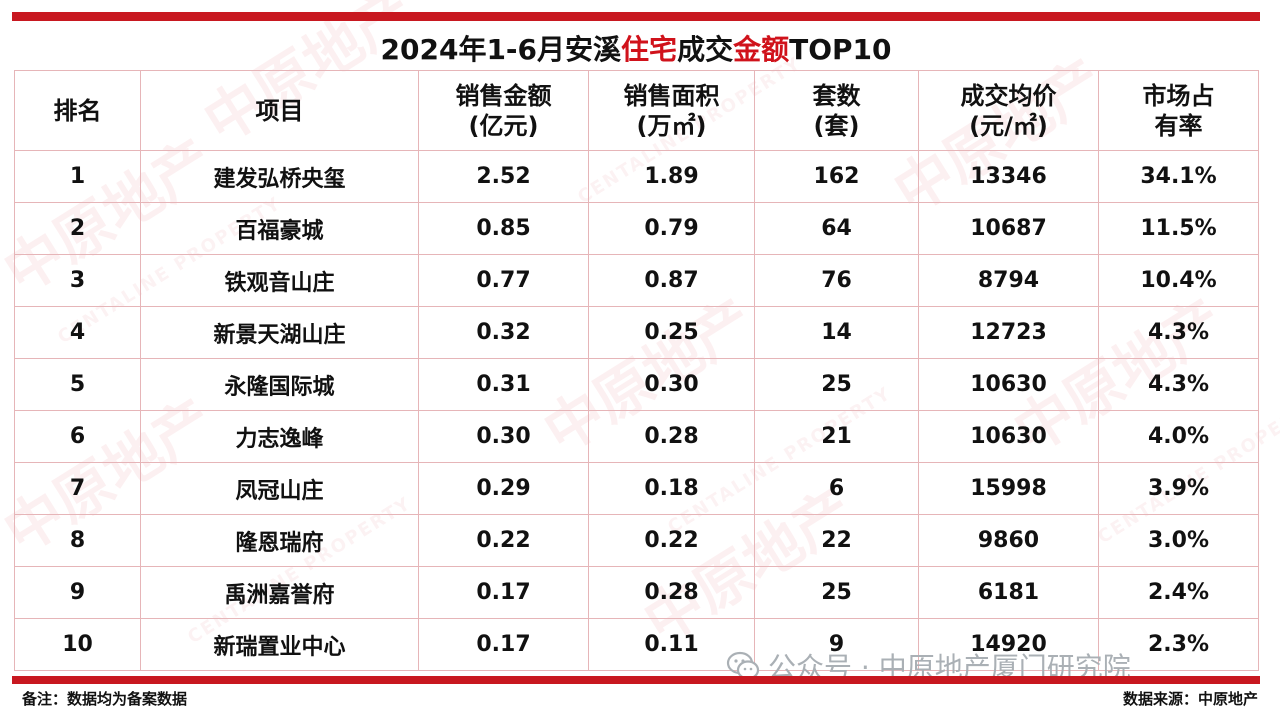 This screenshot has height=720, width=1280. What do you see at coordinates (1178, 488) in the screenshot?
I see `cell-share: 3.9%` at bounding box center [1178, 488].